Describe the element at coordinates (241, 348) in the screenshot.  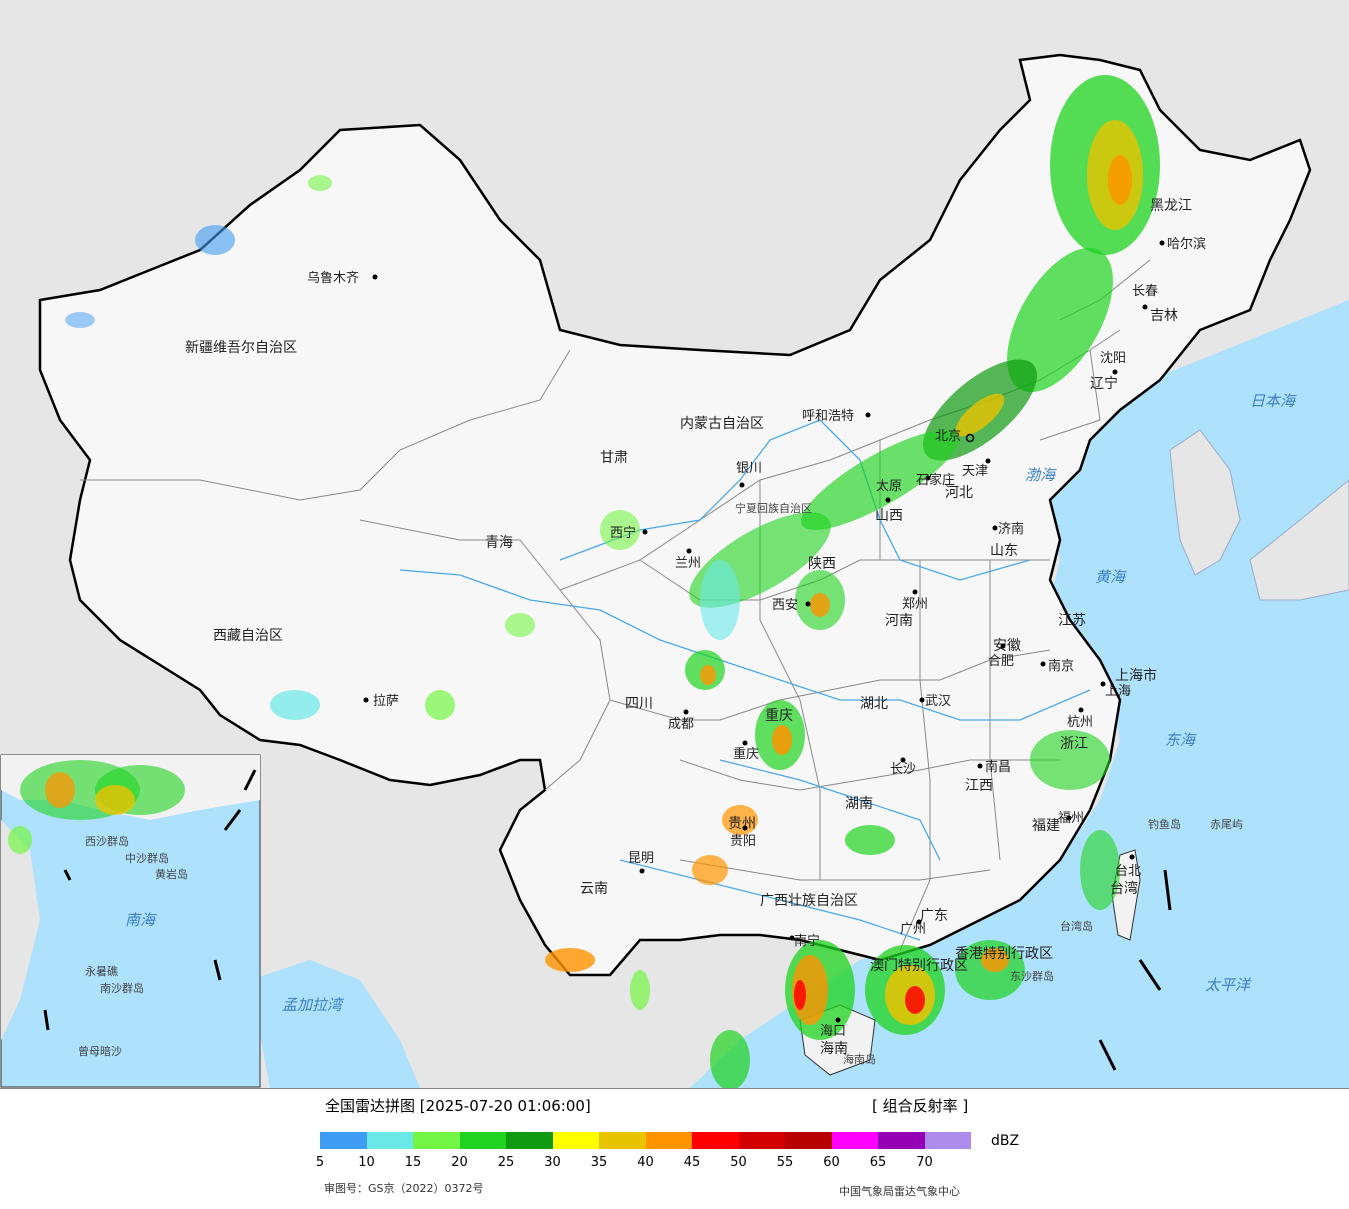
I see `province-label: 新疆维吾尔自治区` at that location.